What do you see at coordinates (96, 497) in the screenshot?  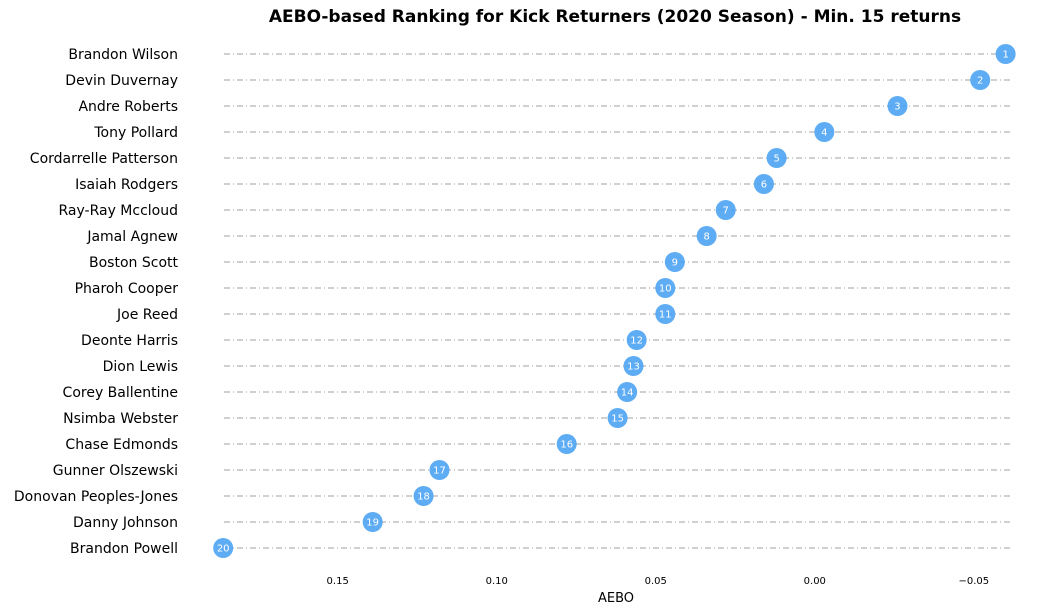 I see `player-name-label: Donovan Peoples-Jones` at bounding box center [96, 497].